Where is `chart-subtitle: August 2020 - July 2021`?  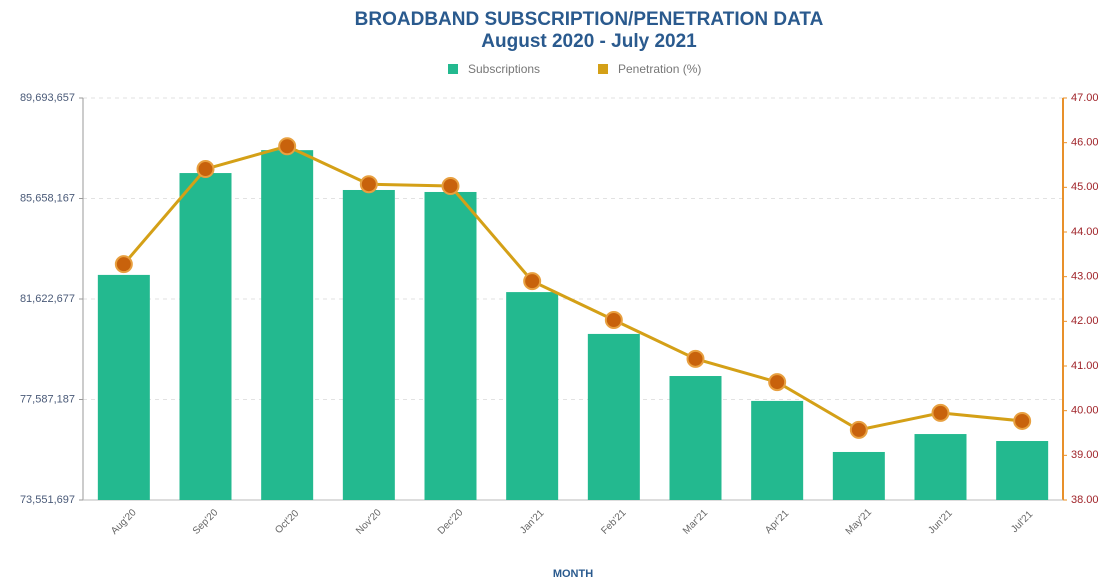 chart-subtitle: August 2020 - July 2021 is located at coordinates (589, 41).